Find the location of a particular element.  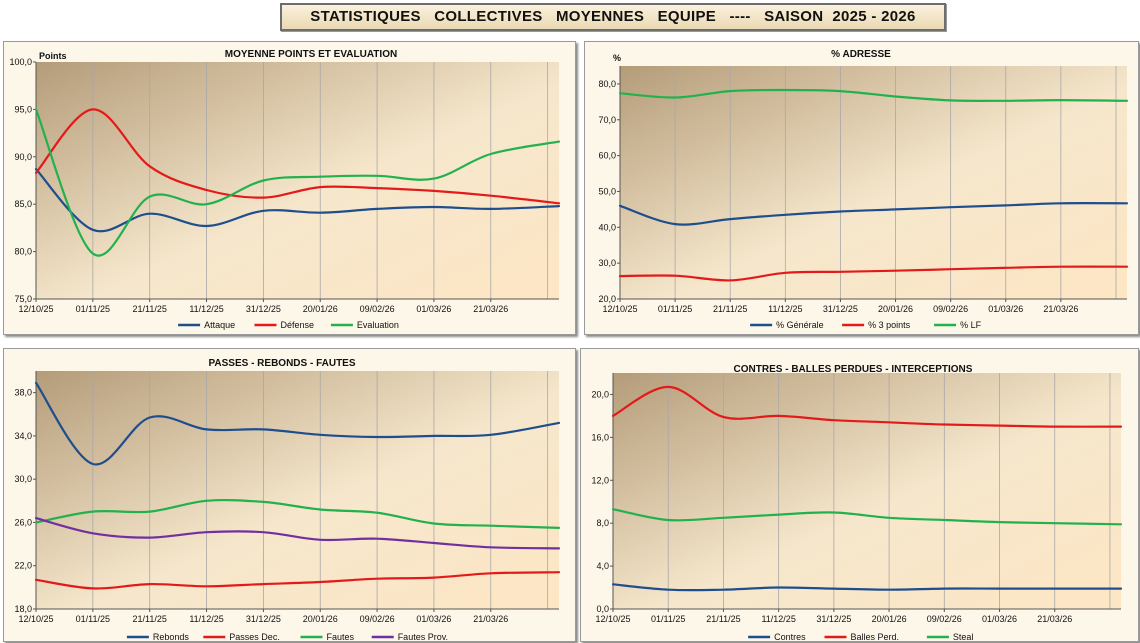

y-tick-label: 85,0 is located at coordinates (23, 204).